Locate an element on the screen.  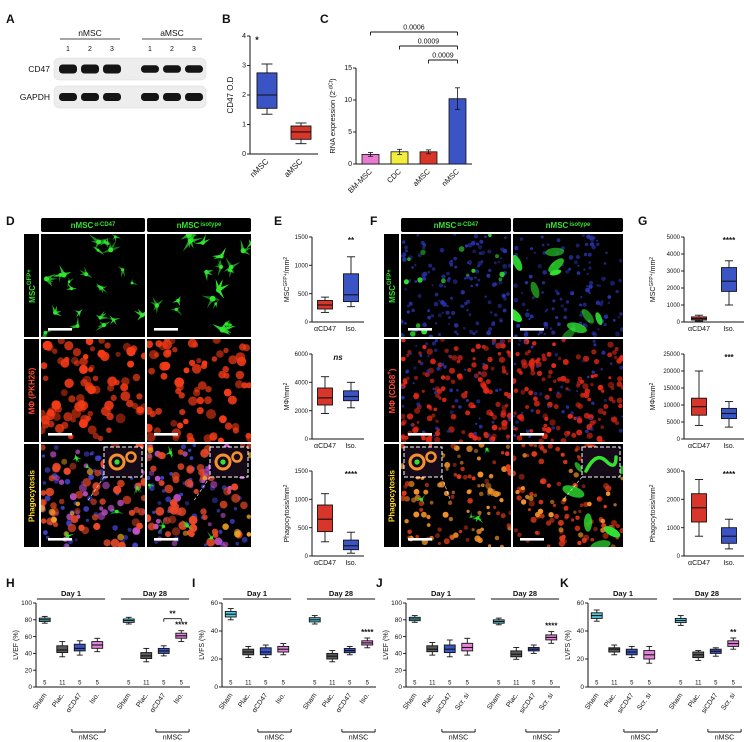
svg-text: aMSC is located at coordinates (293, 168).